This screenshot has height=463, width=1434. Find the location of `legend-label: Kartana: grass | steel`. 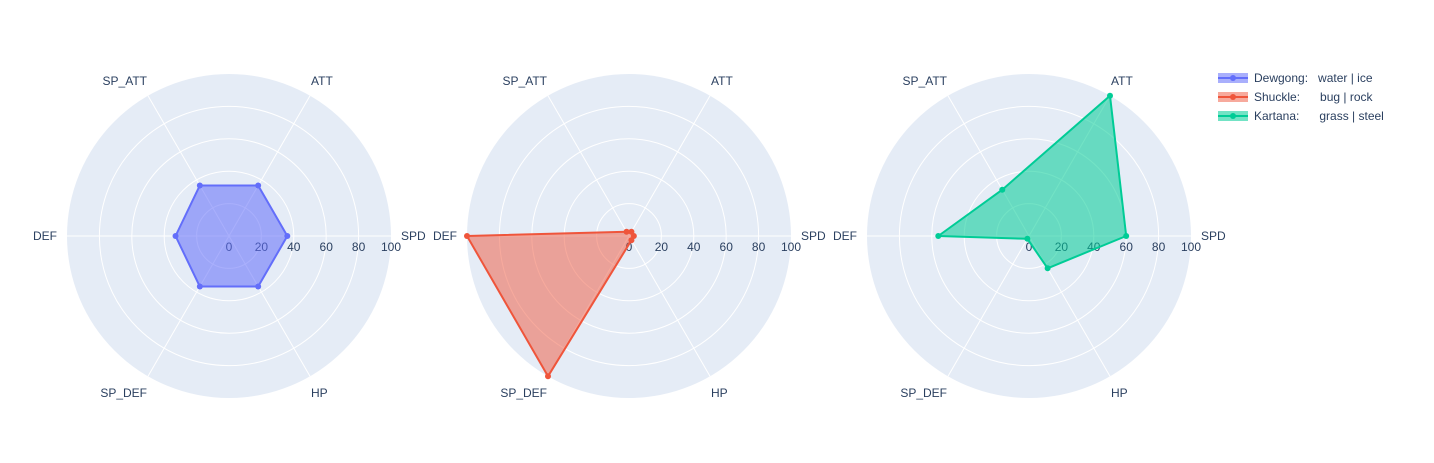

legend-label: Kartana: grass | steel is located at coordinates (1319, 116).